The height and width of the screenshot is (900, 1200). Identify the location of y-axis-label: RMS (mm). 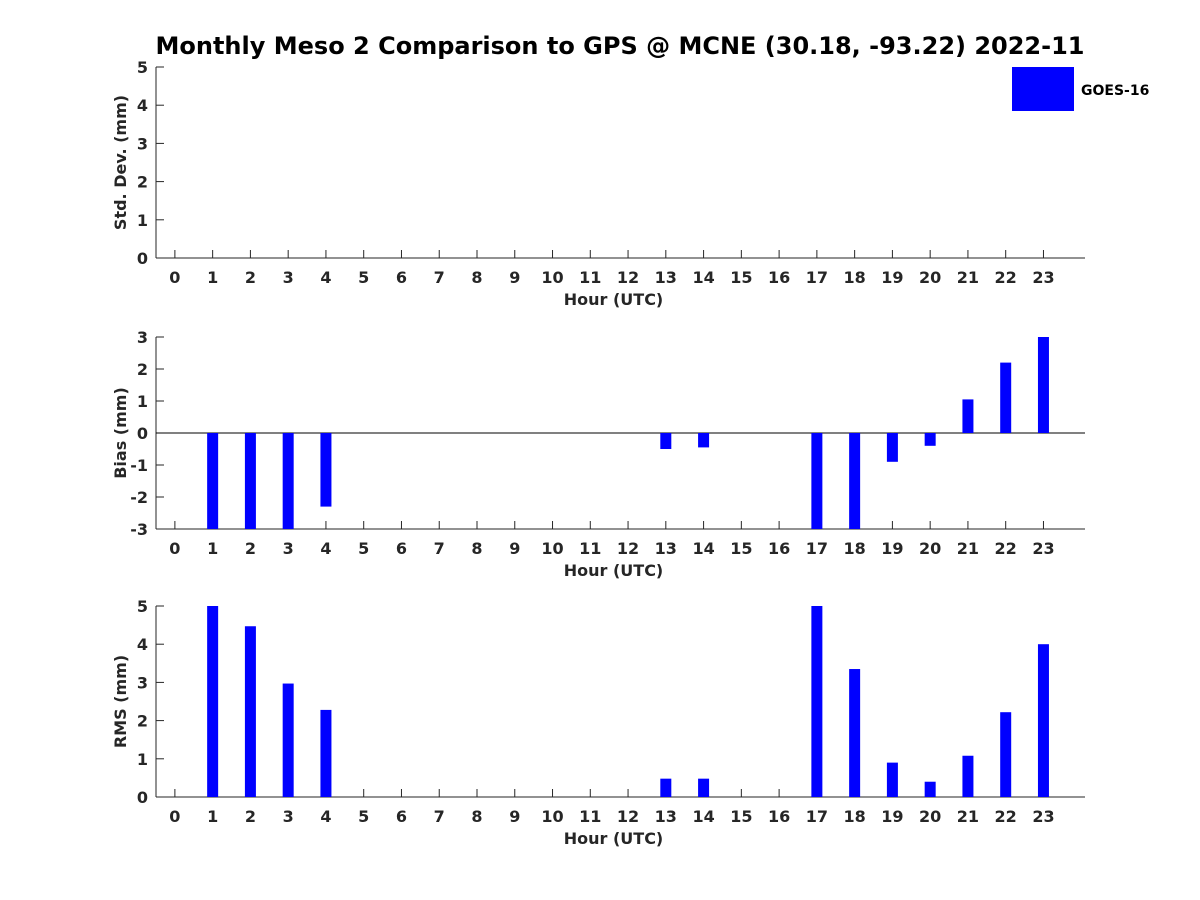
(120, 701).